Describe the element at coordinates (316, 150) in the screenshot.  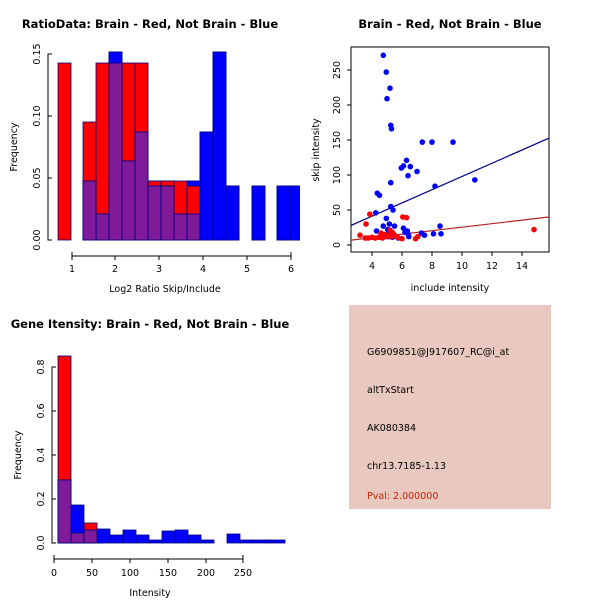
I see `scatter-y-axis-label: skip intensity` at that location.